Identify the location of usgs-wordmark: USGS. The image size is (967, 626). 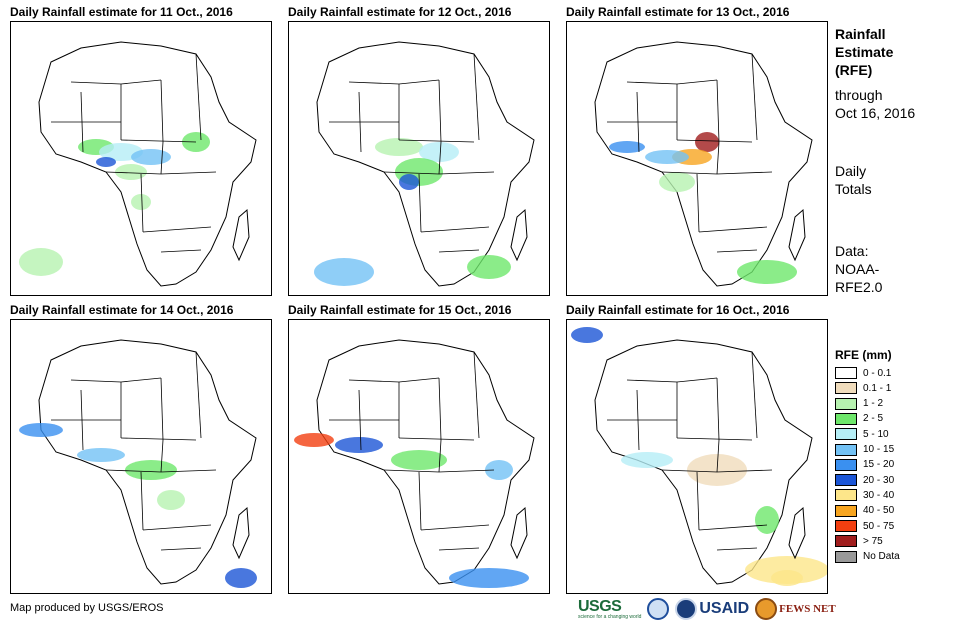
(600, 606).